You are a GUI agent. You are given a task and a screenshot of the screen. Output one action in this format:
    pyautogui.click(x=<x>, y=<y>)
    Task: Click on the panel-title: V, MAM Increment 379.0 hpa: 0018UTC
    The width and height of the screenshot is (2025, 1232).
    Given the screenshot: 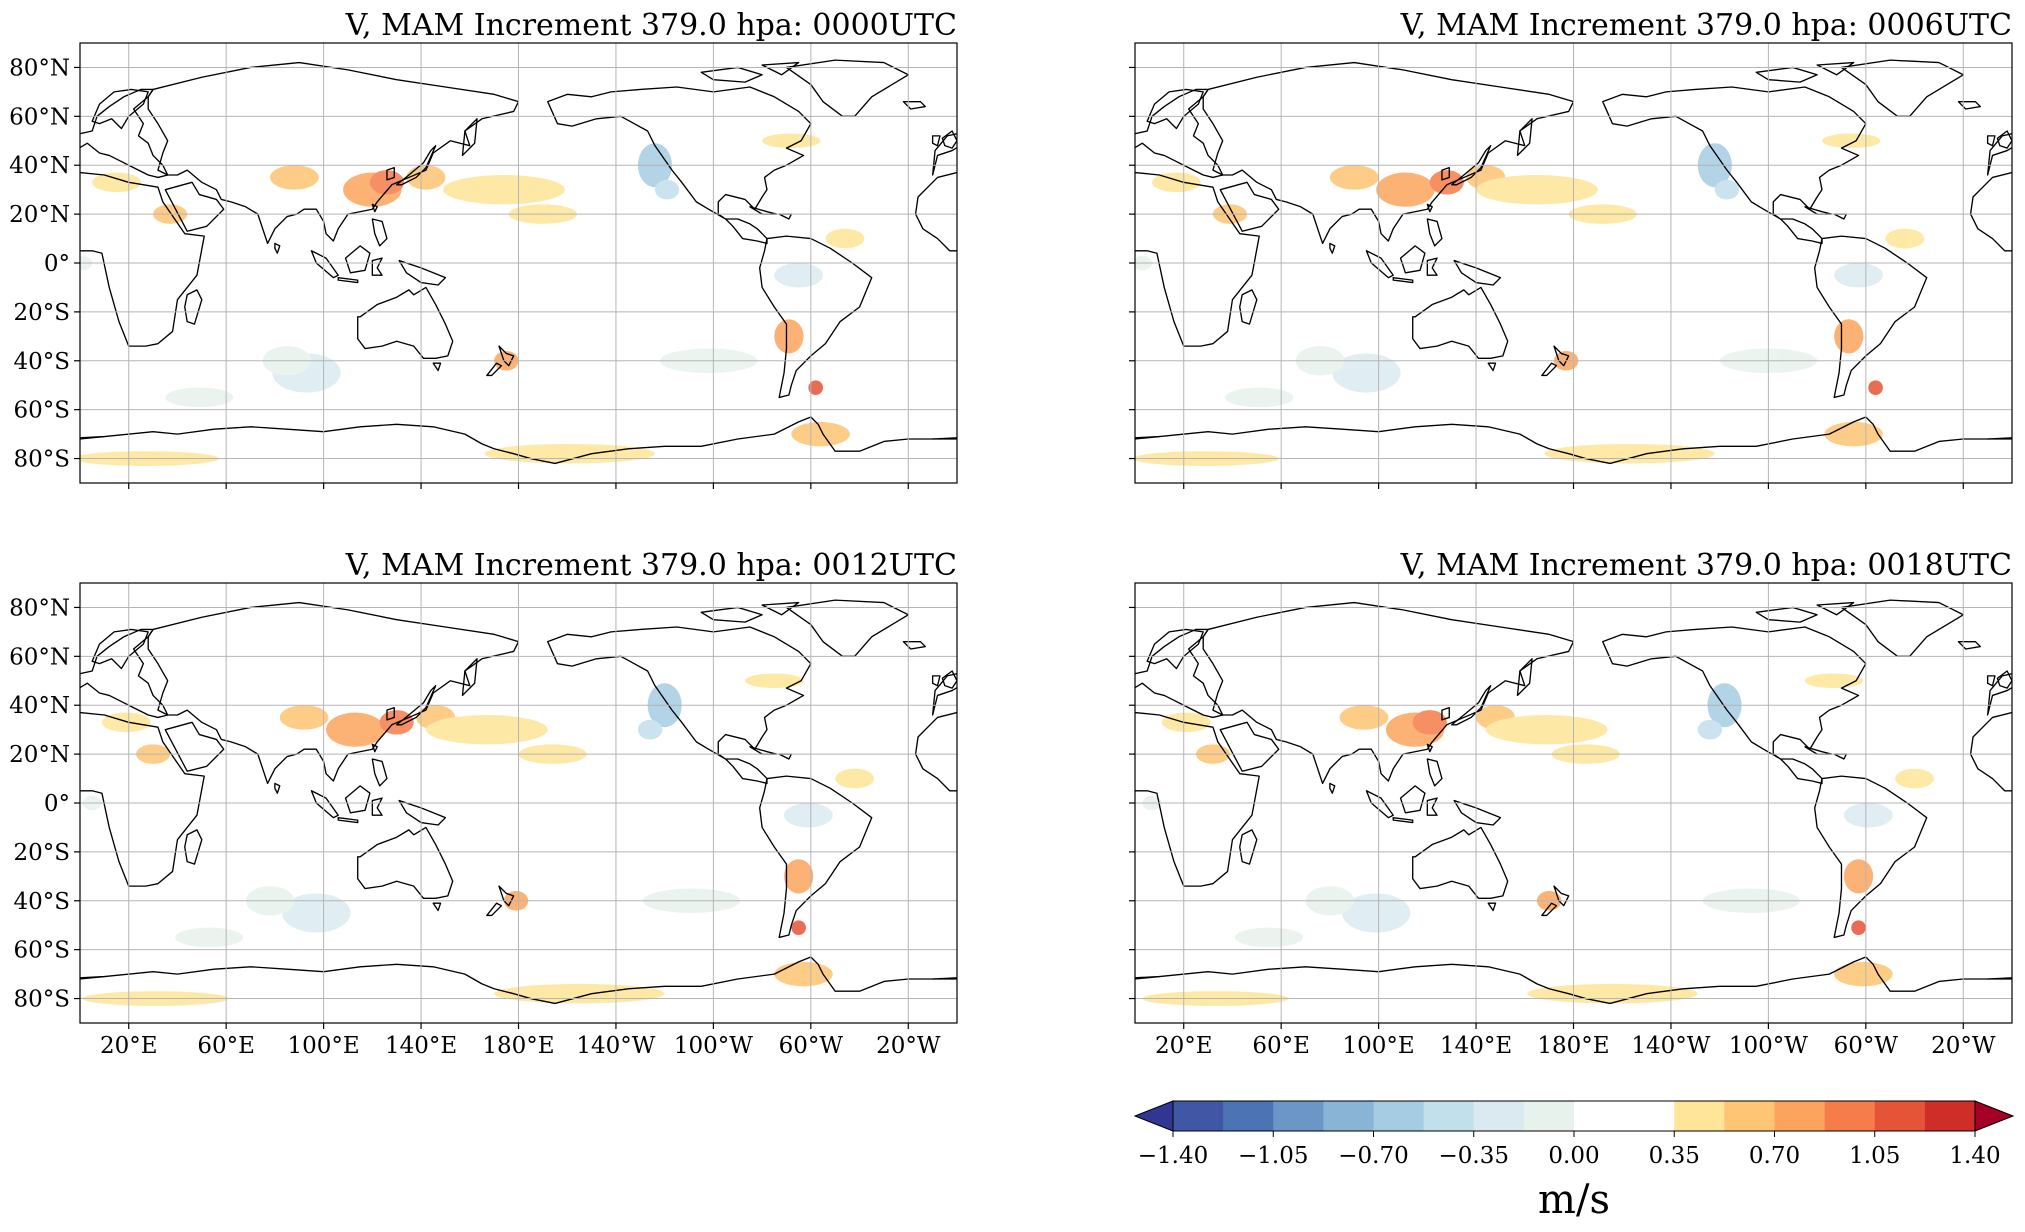 What is the action you would take?
    pyautogui.click(x=1706, y=565)
    